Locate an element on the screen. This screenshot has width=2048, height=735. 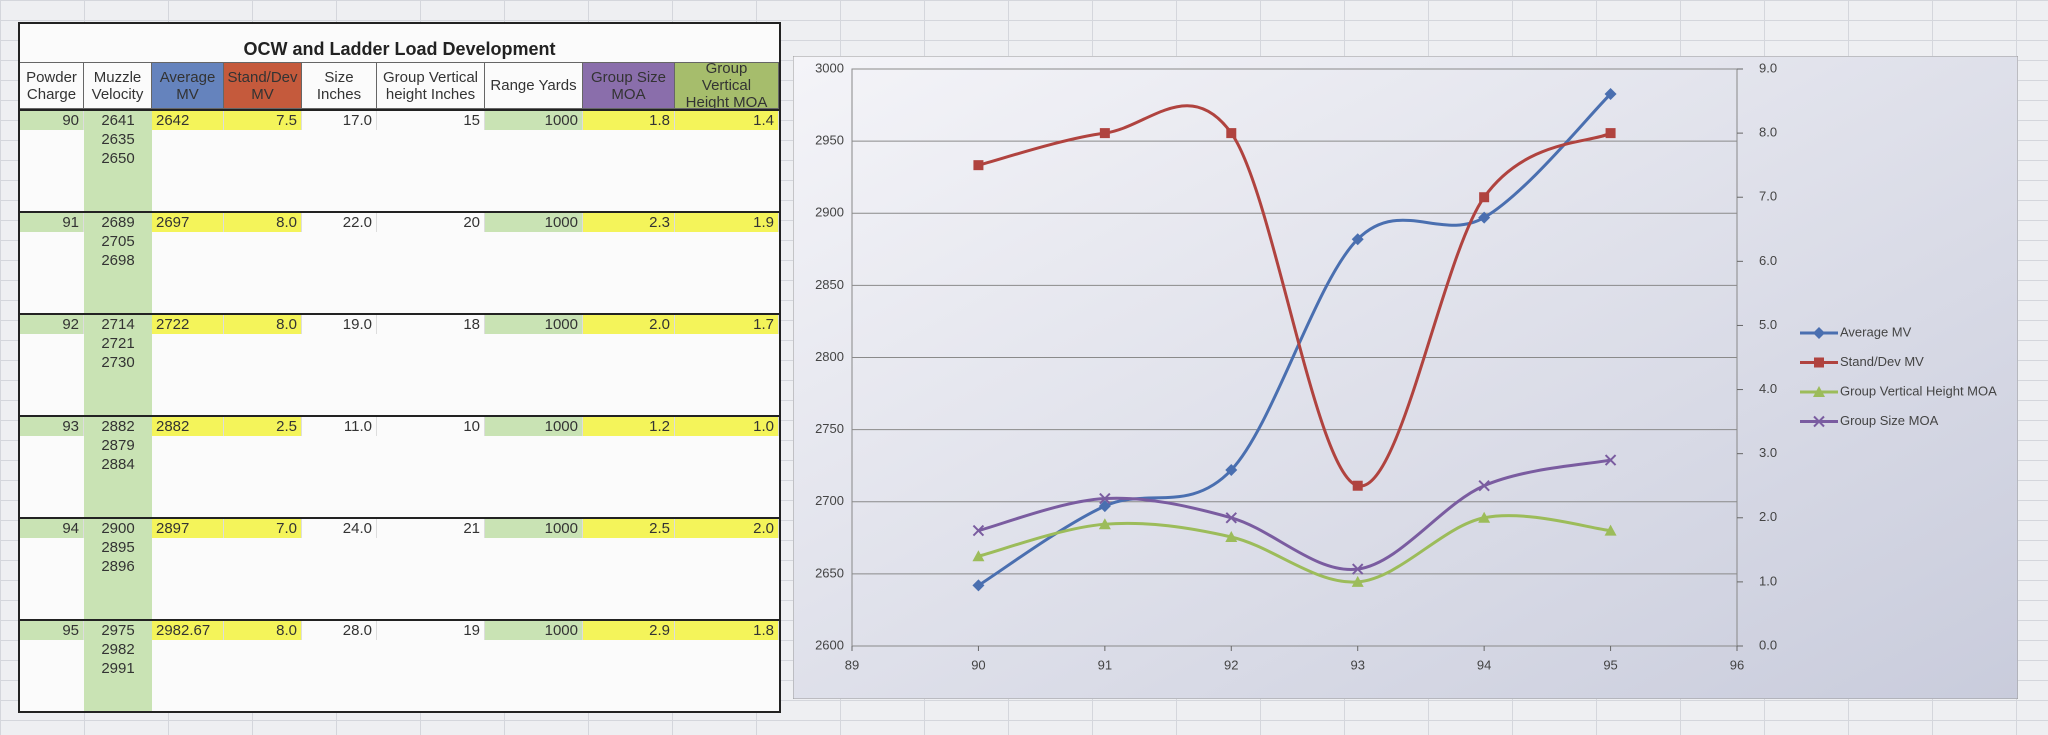
cell-charge: 94 is located at coordinates (52, 528).